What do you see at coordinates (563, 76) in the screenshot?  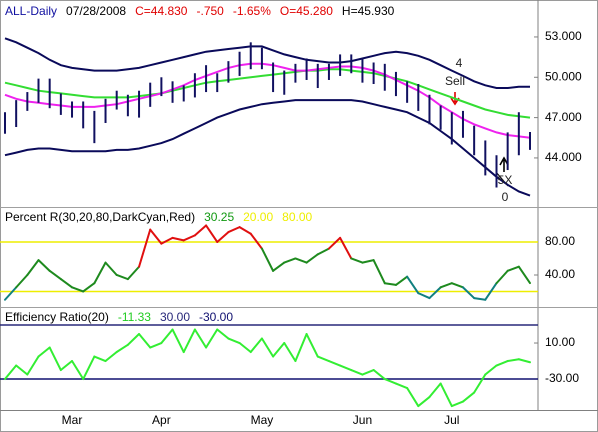 I see `y-tick-label: 50.000` at bounding box center [563, 76].